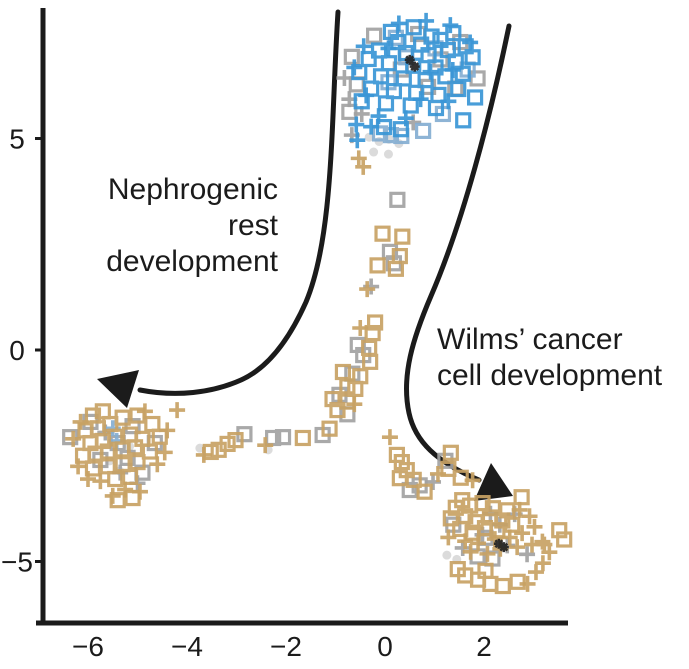  I want to click on nephrogenic-rest-arrow-head, so click(118, 389).